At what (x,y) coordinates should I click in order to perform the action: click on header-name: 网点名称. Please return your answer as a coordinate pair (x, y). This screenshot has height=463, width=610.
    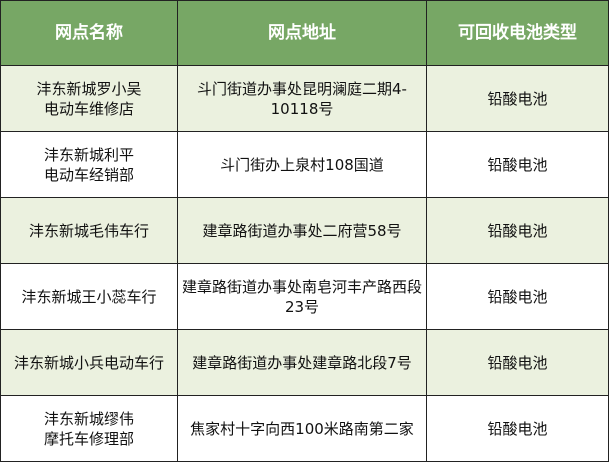
    Looking at the image, I should click on (89, 33).